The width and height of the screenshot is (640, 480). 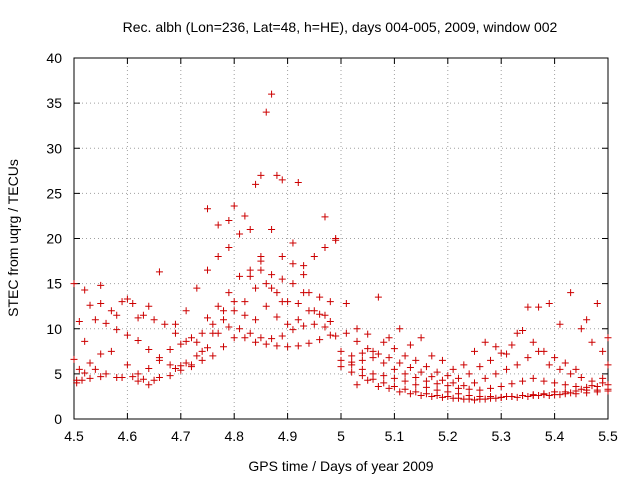 What do you see at coordinates (448, 436) in the screenshot?
I see `x-tick-label: 5.2` at bounding box center [448, 436].